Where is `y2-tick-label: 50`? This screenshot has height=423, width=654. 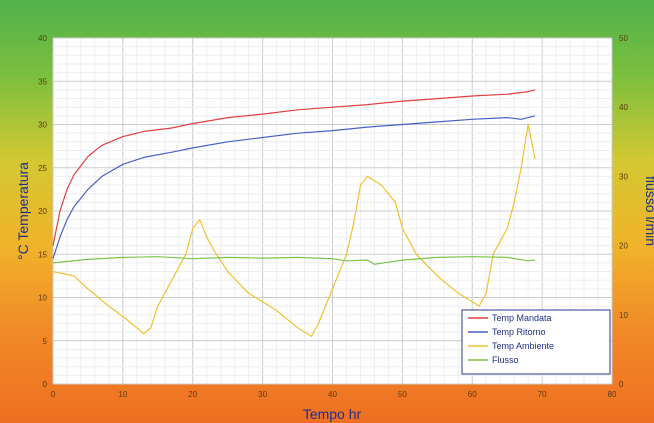
y2-tick-label: 50 is located at coordinates (623, 38).